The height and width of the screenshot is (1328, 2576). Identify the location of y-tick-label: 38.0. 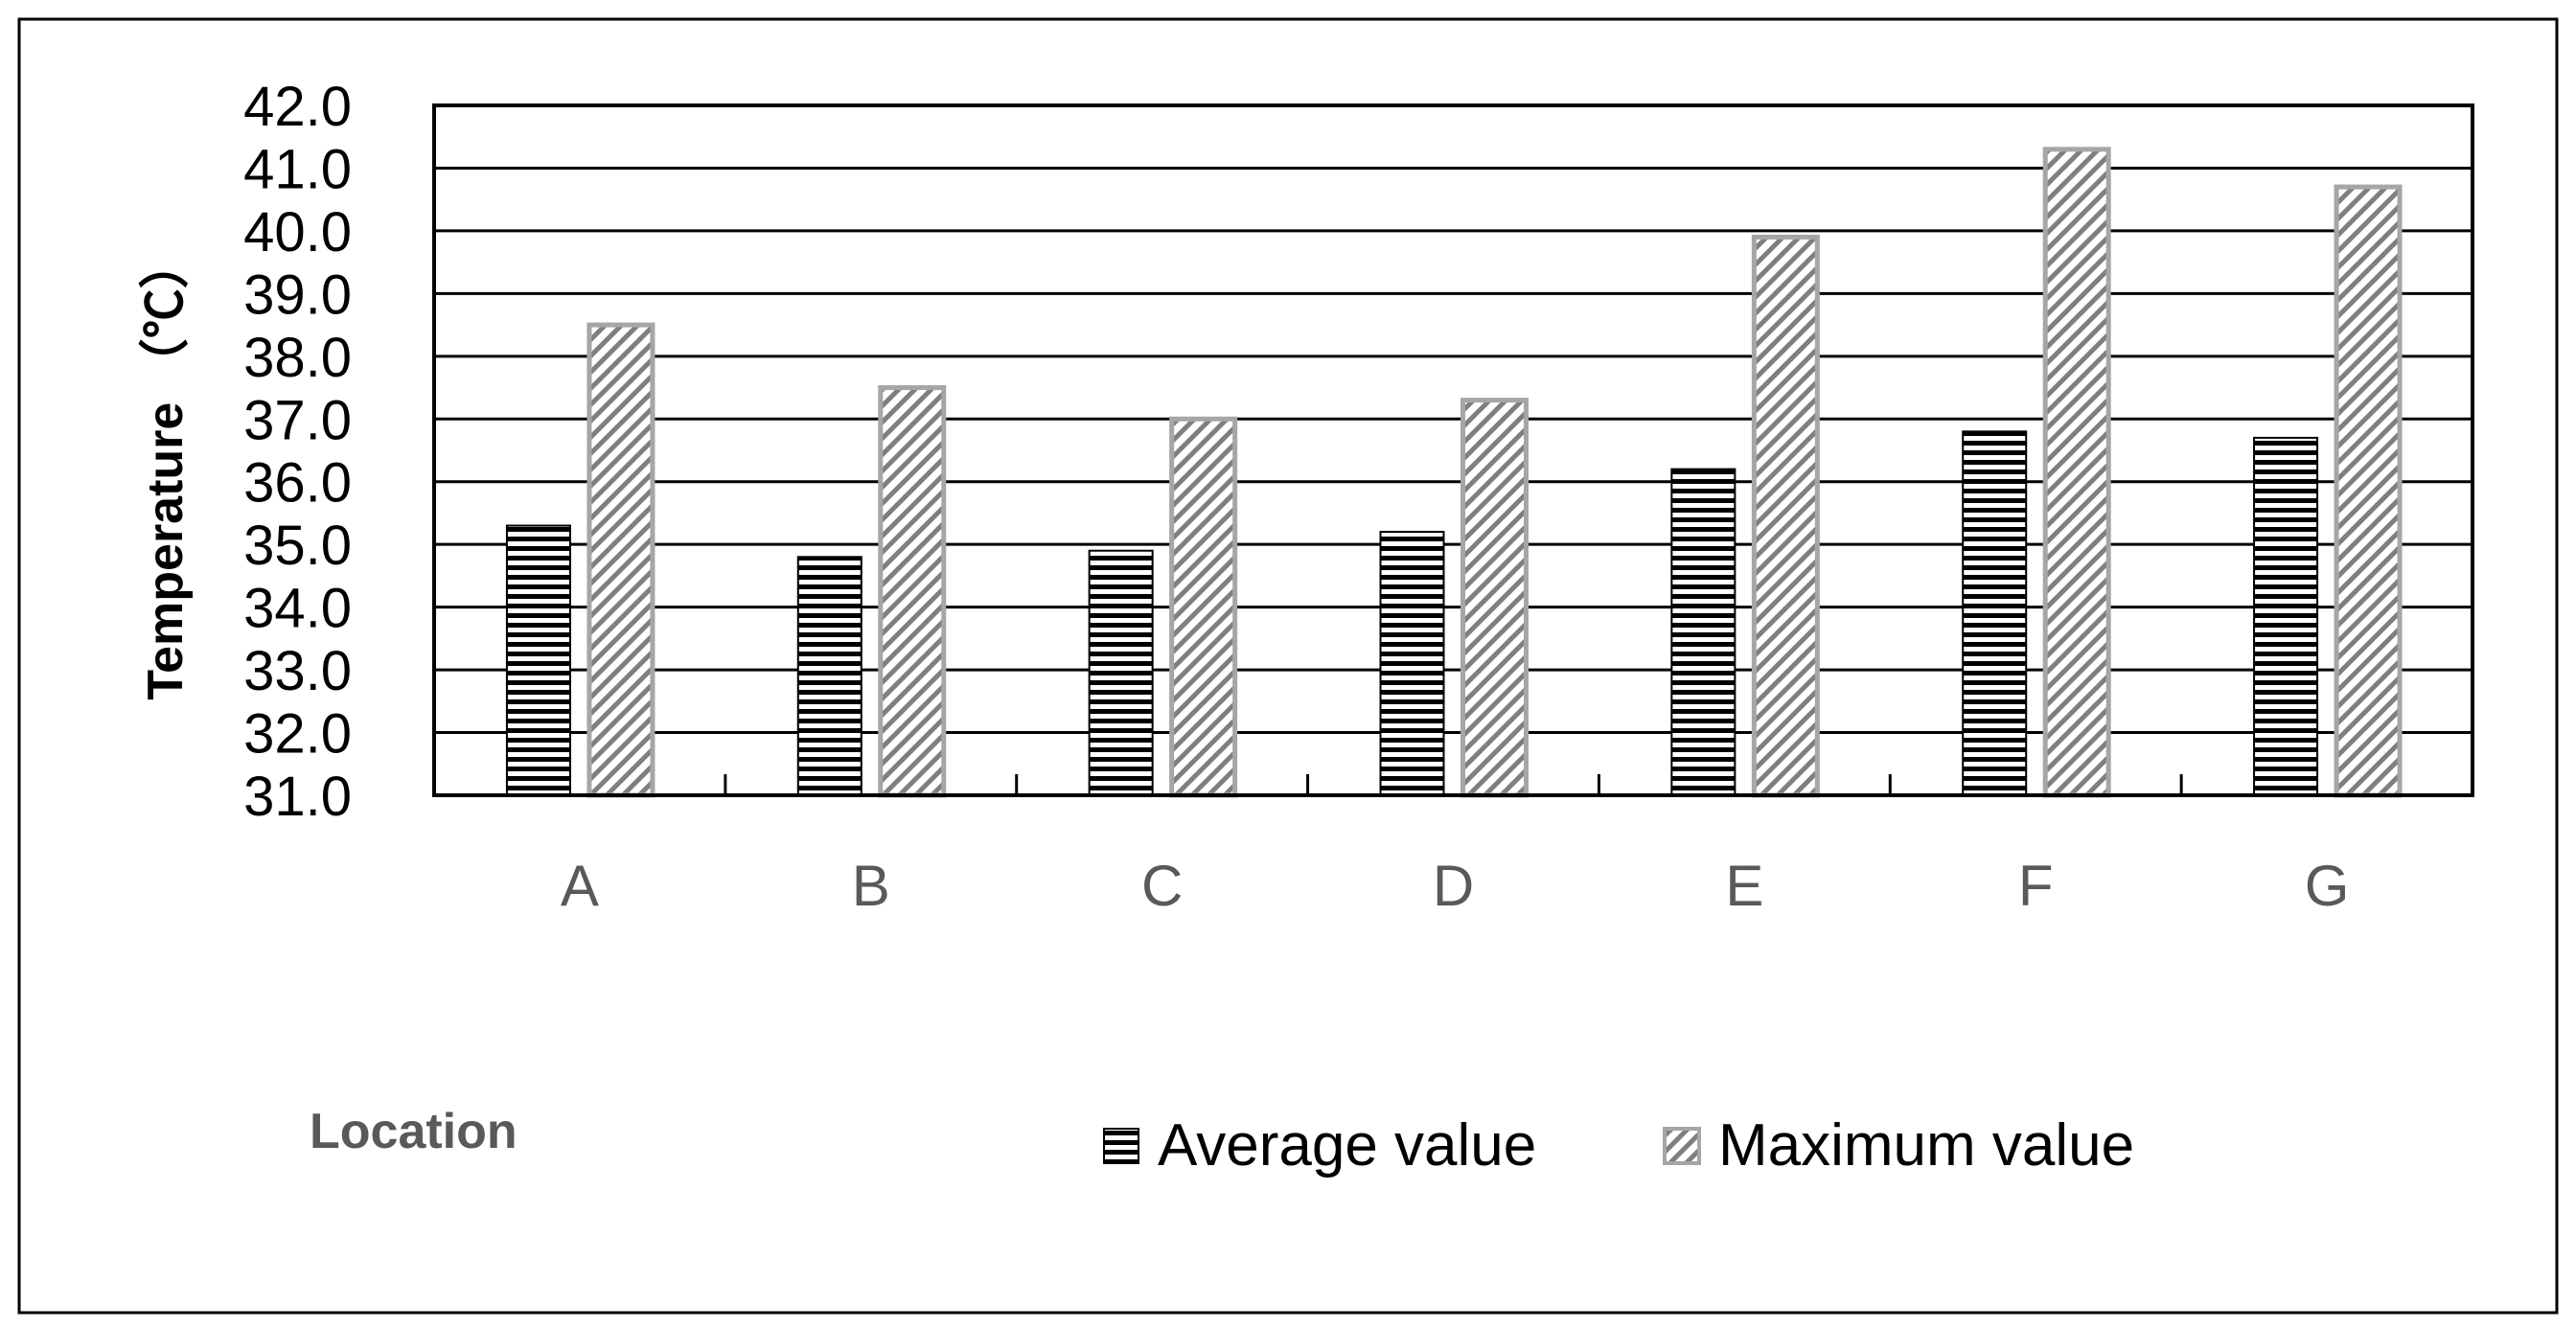
(297, 358).